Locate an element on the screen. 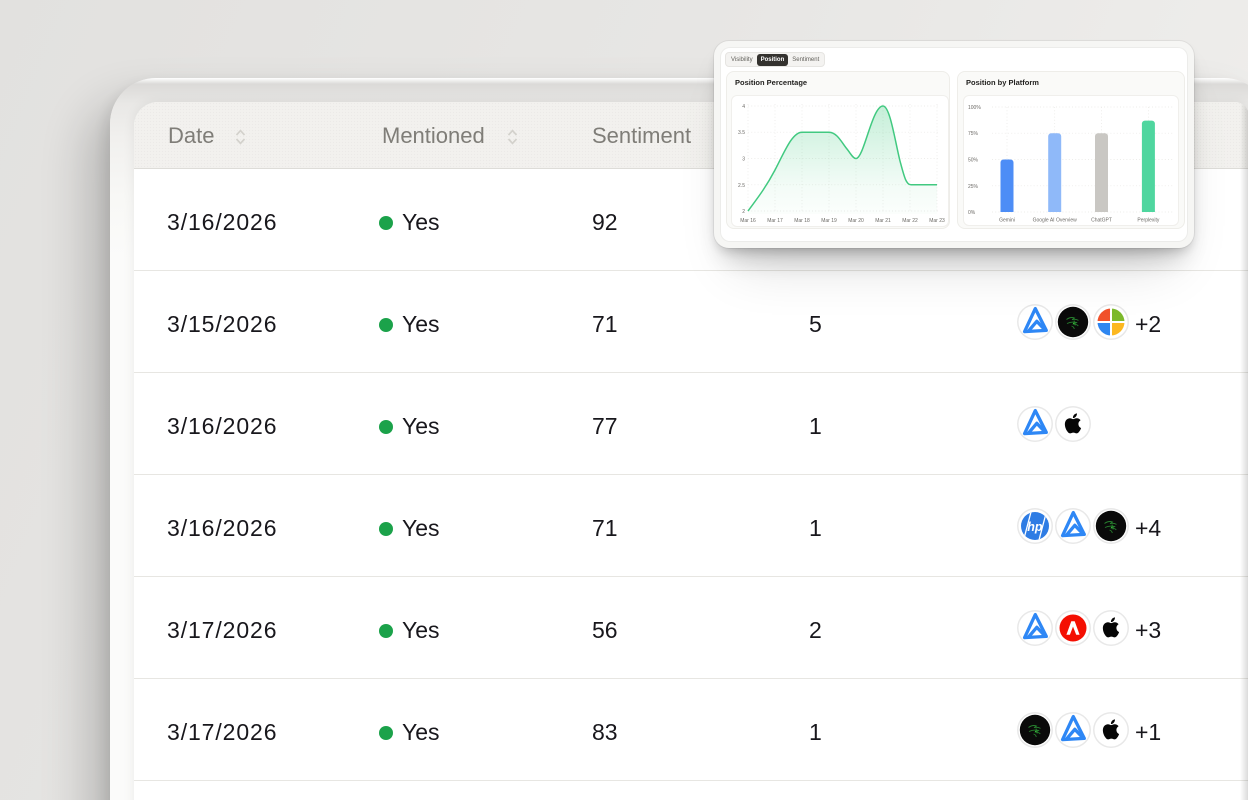  svg-text: 4 is located at coordinates (743, 107).